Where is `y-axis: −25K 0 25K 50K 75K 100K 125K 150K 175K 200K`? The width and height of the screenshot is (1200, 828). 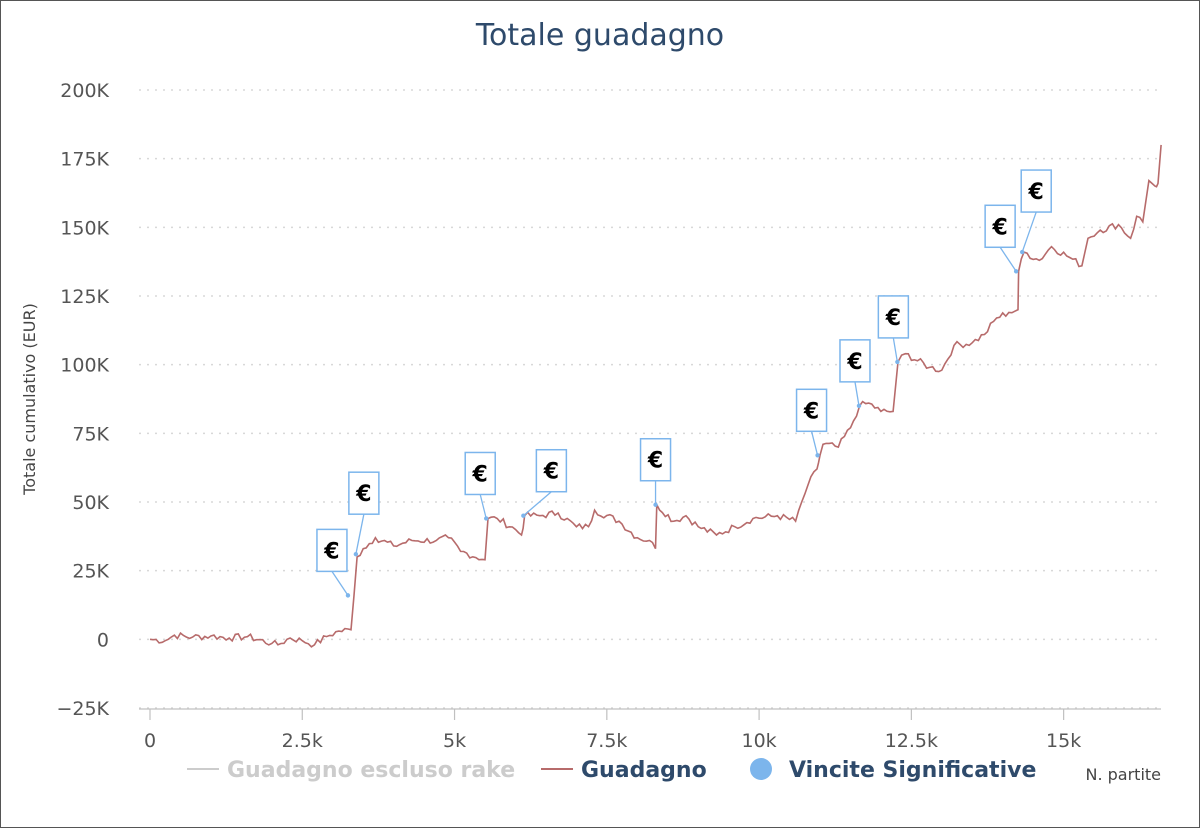 y-axis: −25K 0 25K 50K 75K 100K 125K 150K 175K 200K is located at coordinates (82, 400).